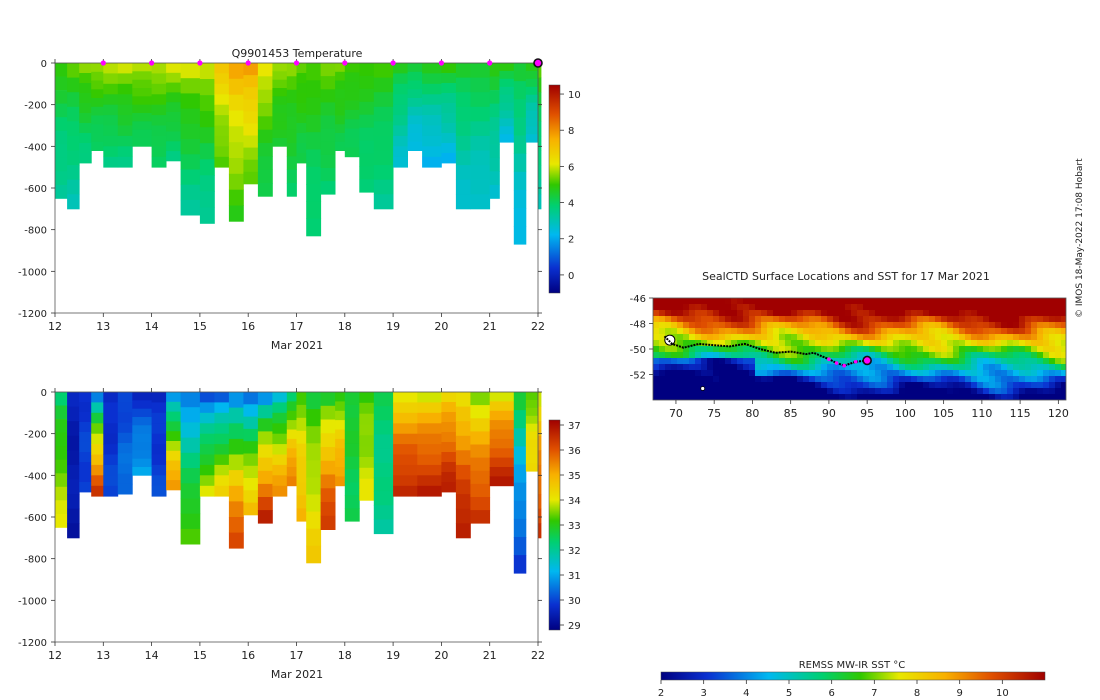 The width and height of the screenshot is (1100, 700). I want to click on x-tick-label: 75, so click(714, 413).